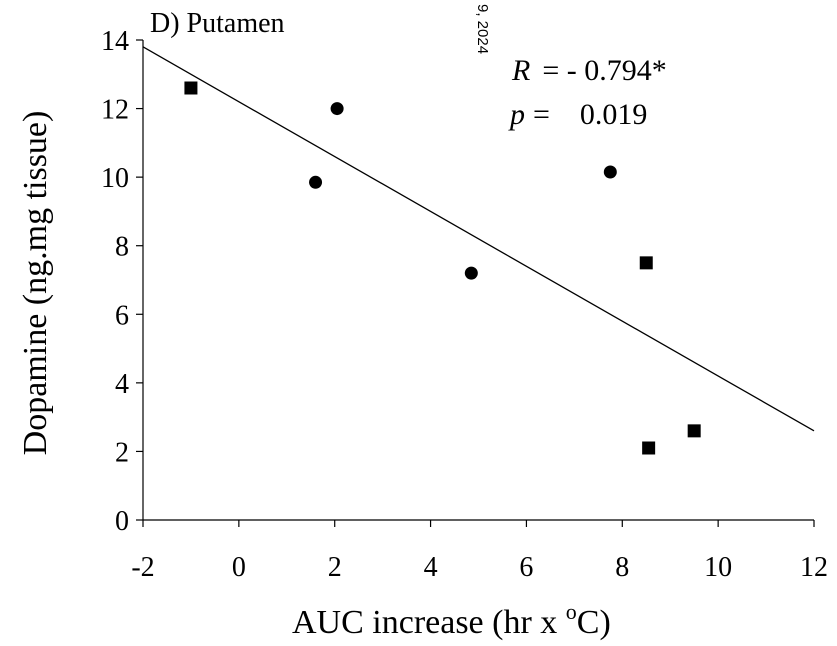 This screenshot has width=837, height=646. What do you see at coordinates (142, 567) in the screenshot?
I see `x-tick-label: -2` at bounding box center [142, 567].